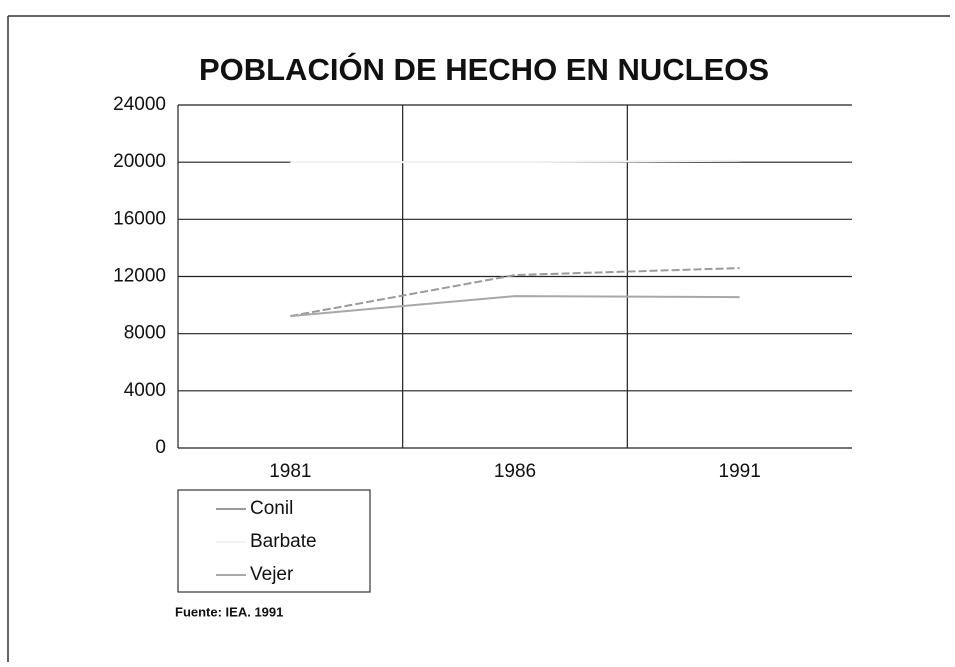 The image size is (955, 667). What do you see at coordinates (145, 390) in the screenshot?
I see `y-tick-label: 4000` at bounding box center [145, 390].